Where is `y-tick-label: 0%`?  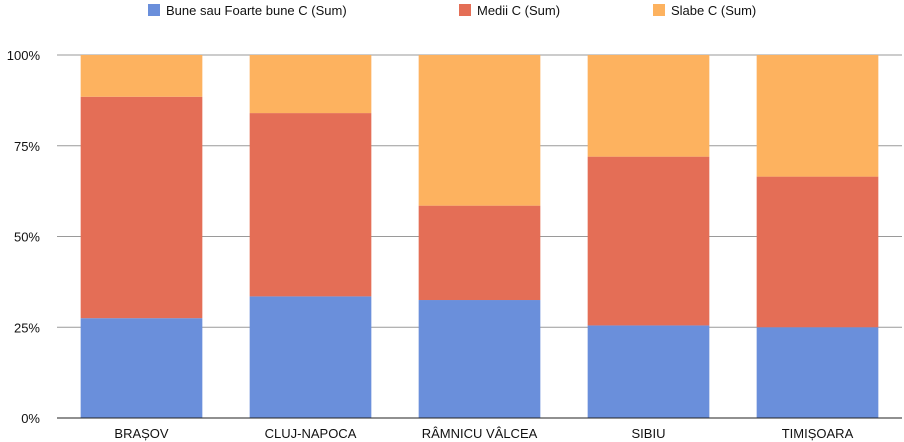 y-tick-label: 0% is located at coordinates (30, 418).